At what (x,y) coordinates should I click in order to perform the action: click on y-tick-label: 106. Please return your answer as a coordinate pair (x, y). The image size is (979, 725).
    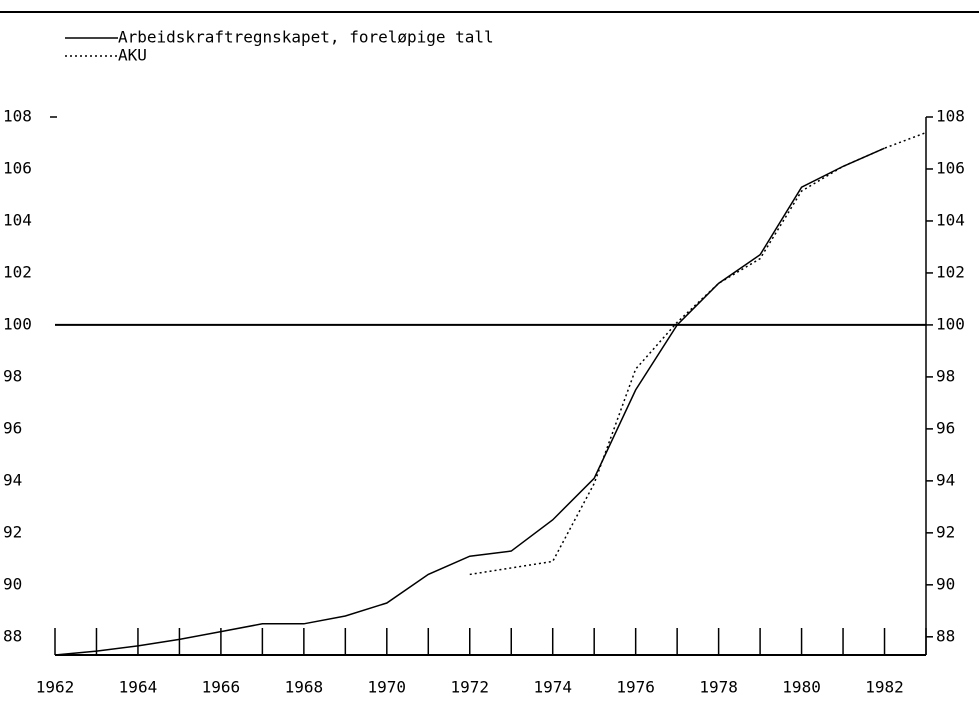
    Looking at the image, I should click on (17, 167).